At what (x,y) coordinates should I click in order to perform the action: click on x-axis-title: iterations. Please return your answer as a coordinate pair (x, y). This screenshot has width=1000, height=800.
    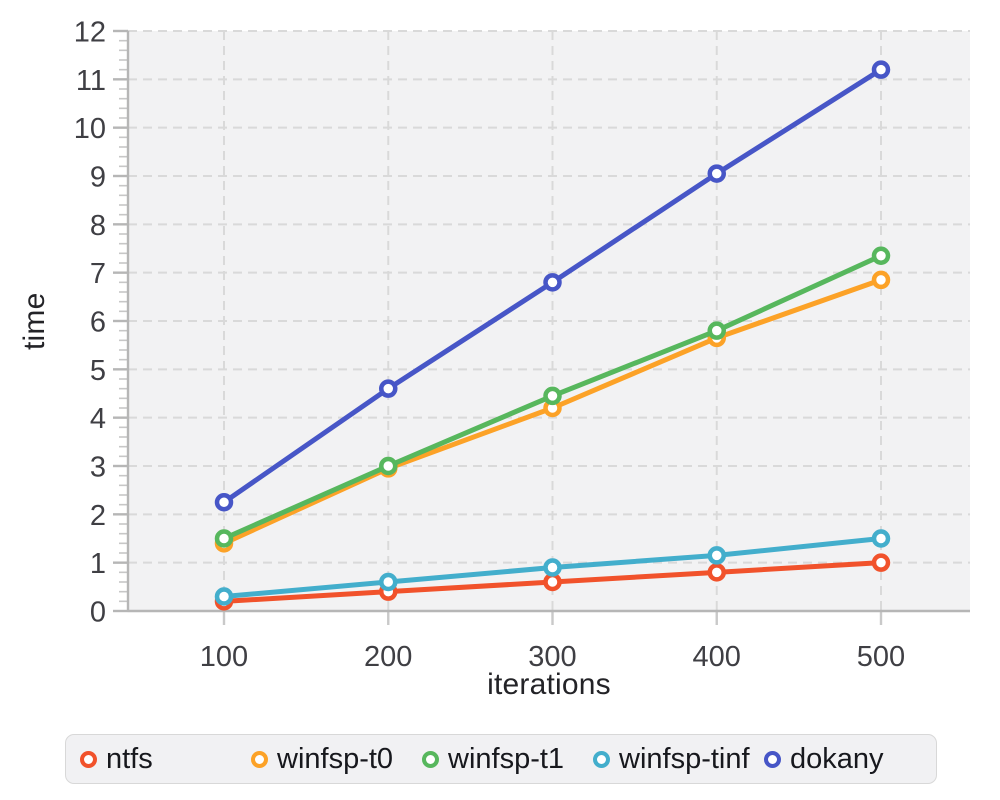
    Looking at the image, I should click on (549, 684).